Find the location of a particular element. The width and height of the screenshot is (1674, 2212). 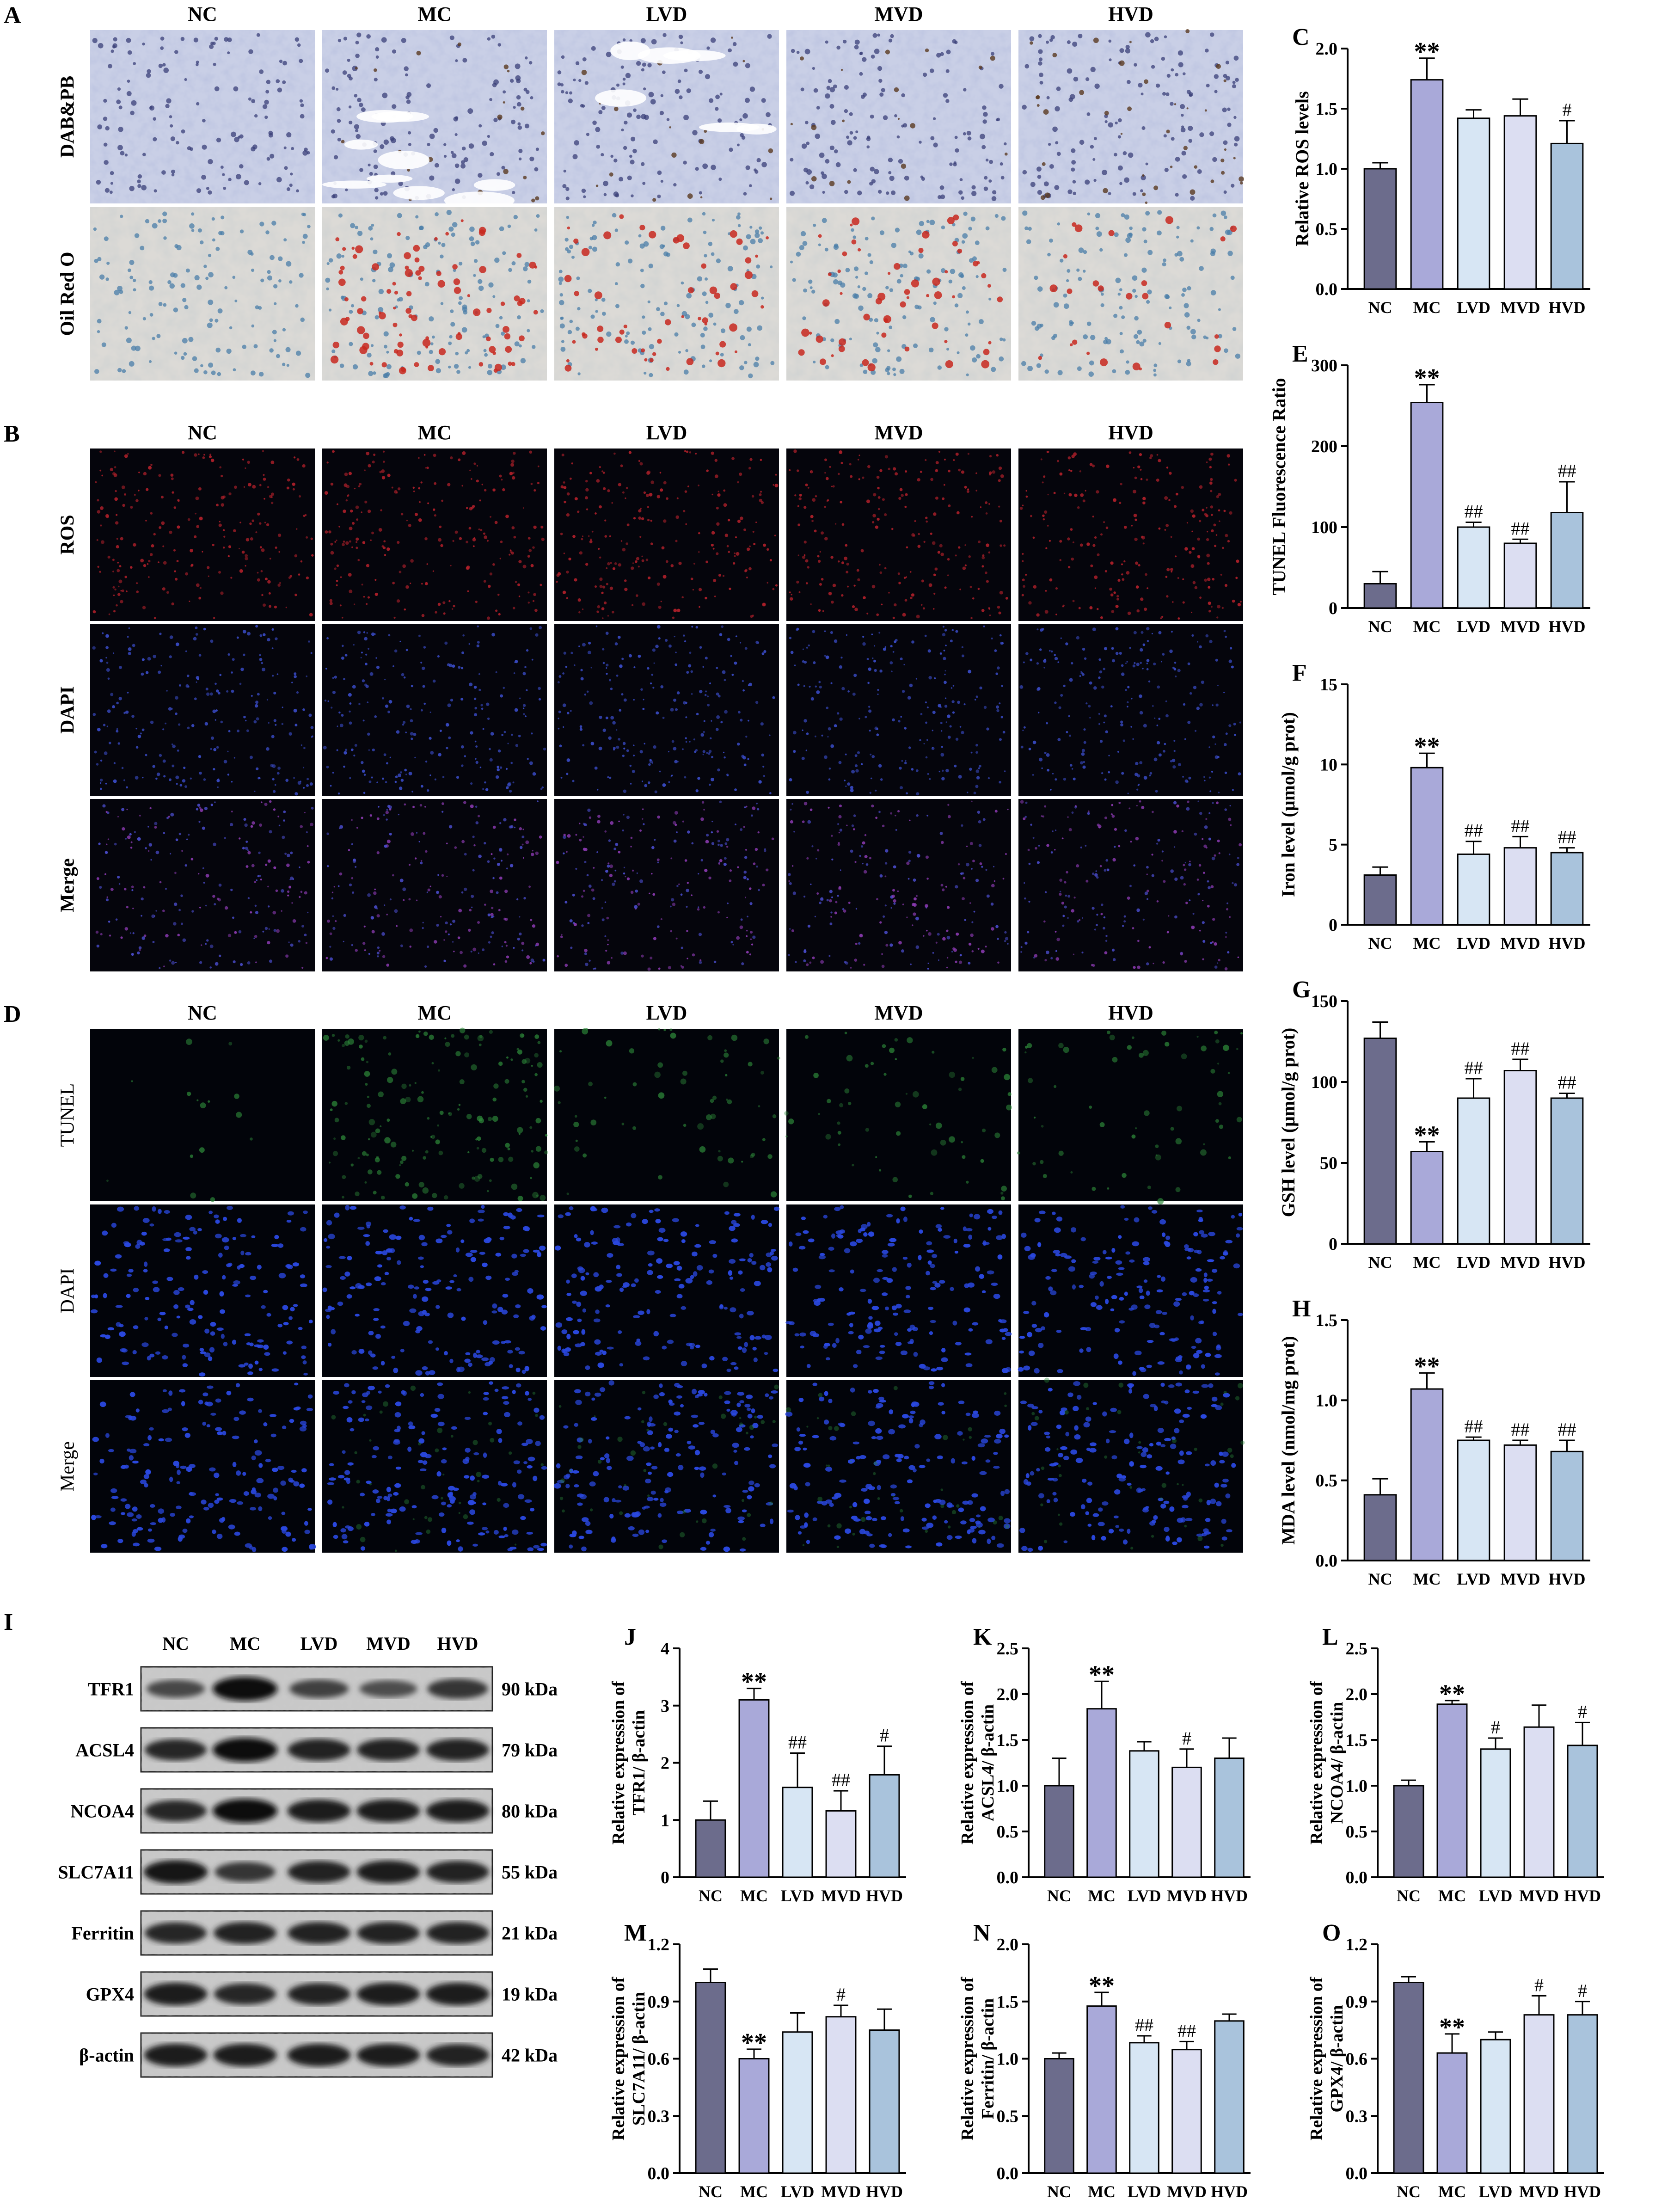

y-tick-label: 15 is located at coordinates (1329, 685).